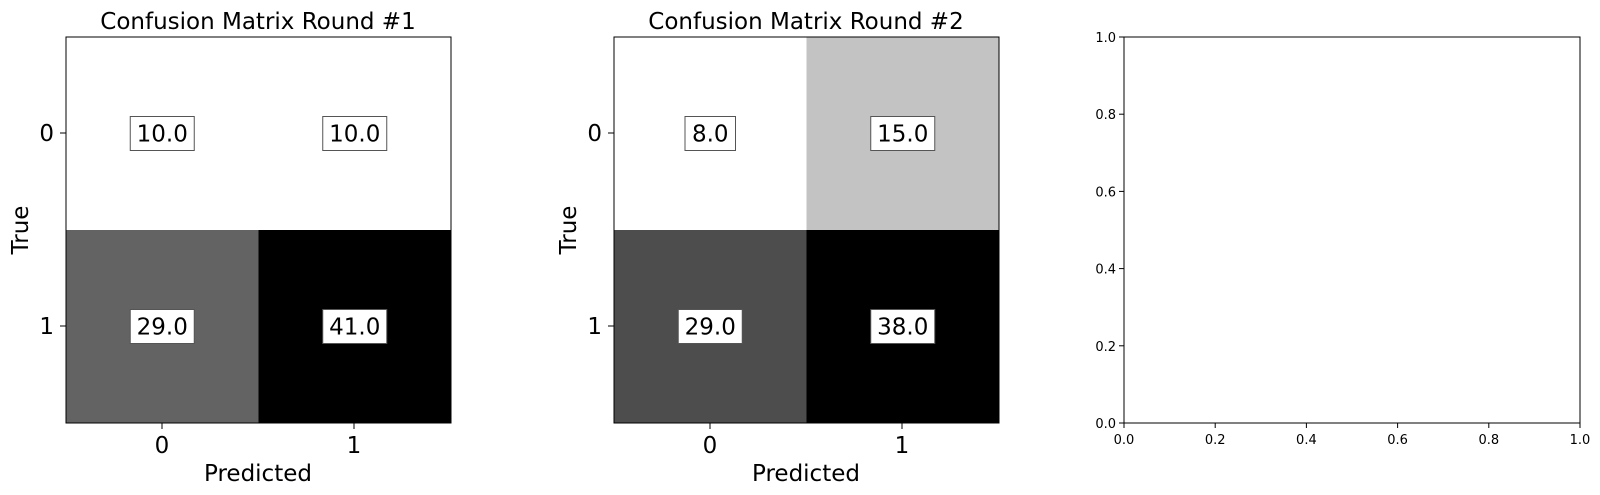 The width and height of the screenshot is (1600, 495). Describe the element at coordinates (257, 22) in the screenshot. I see `chart-title: Confusion Matrix Round #1` at that location.